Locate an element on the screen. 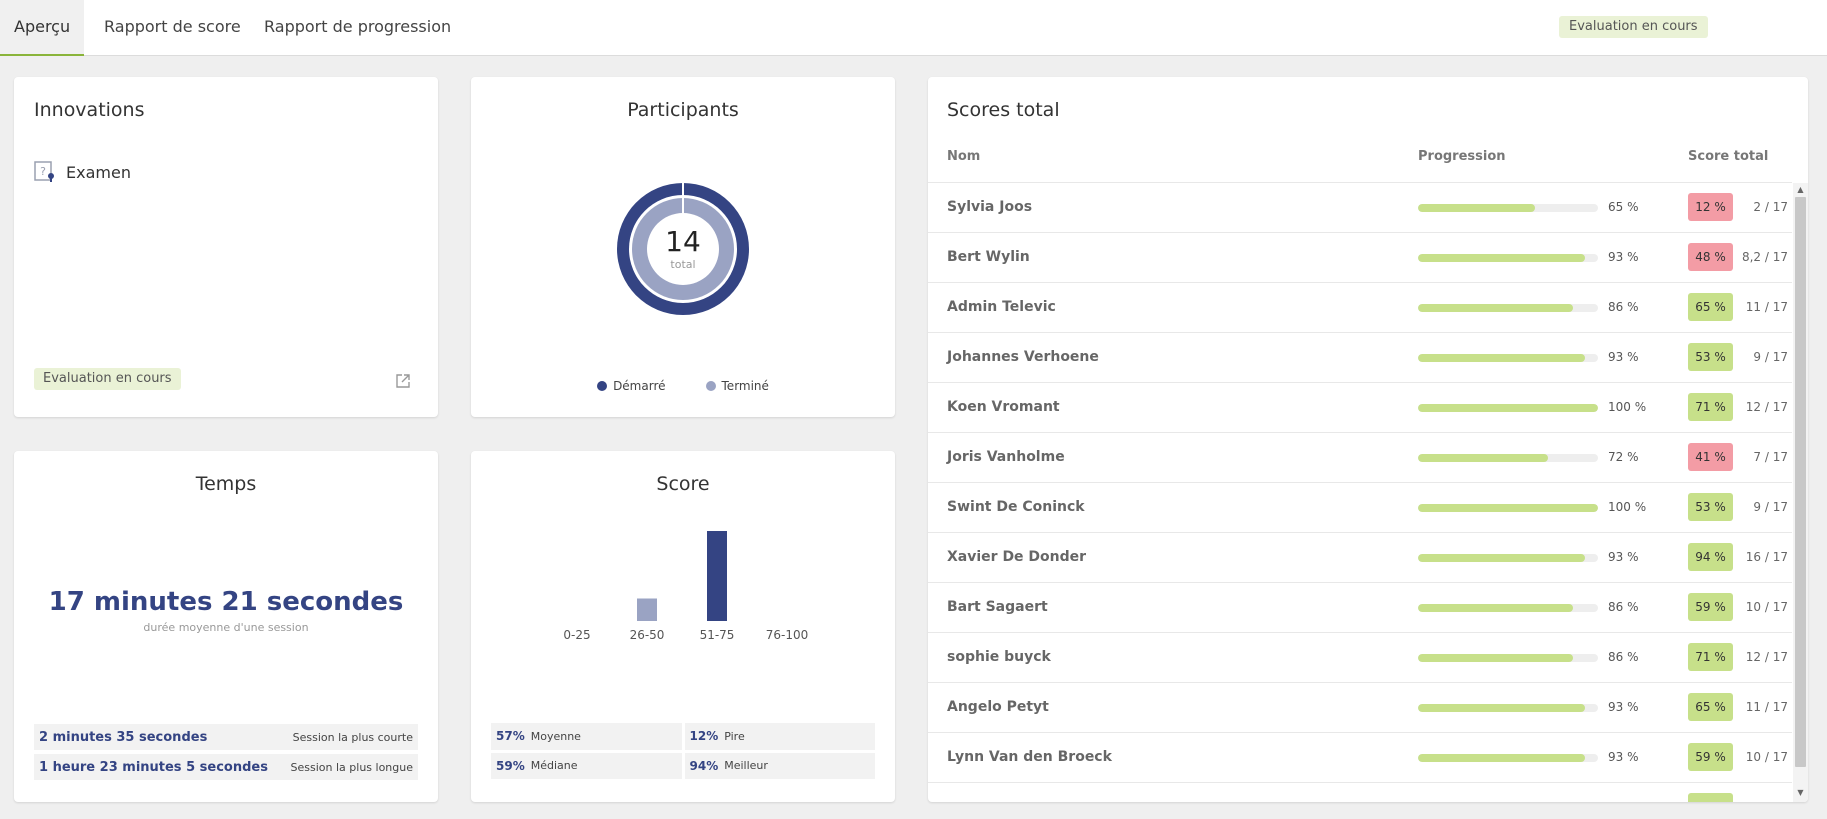 The image size is (1827, 819). table-row: Admin Televic 86 % 65 % 11 / 17 is located at coordinates (1360, 307).